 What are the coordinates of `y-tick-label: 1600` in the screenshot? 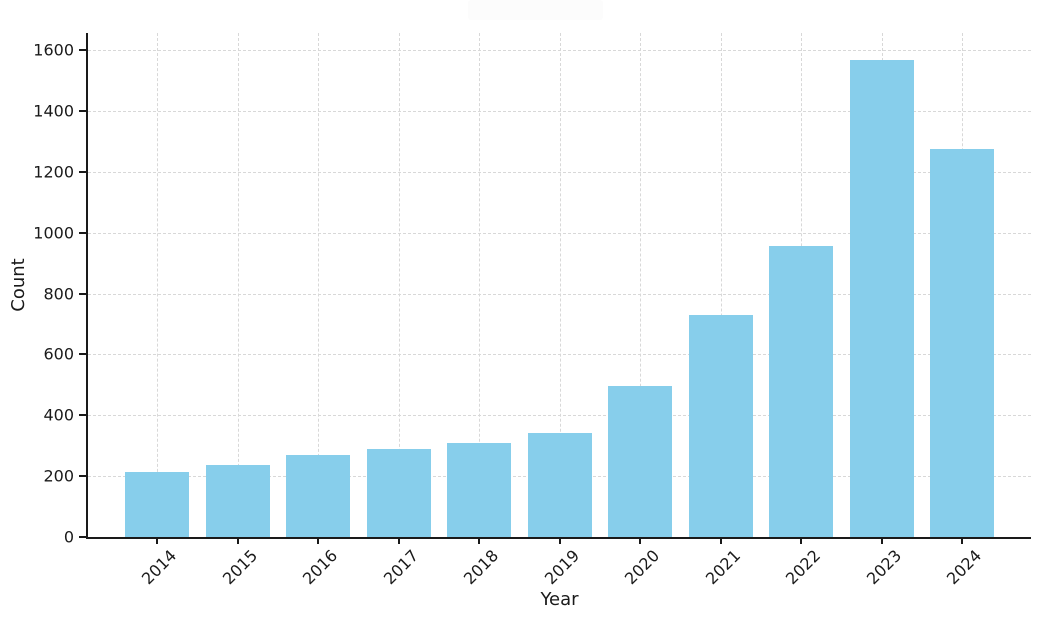 It's located at (53, 50).